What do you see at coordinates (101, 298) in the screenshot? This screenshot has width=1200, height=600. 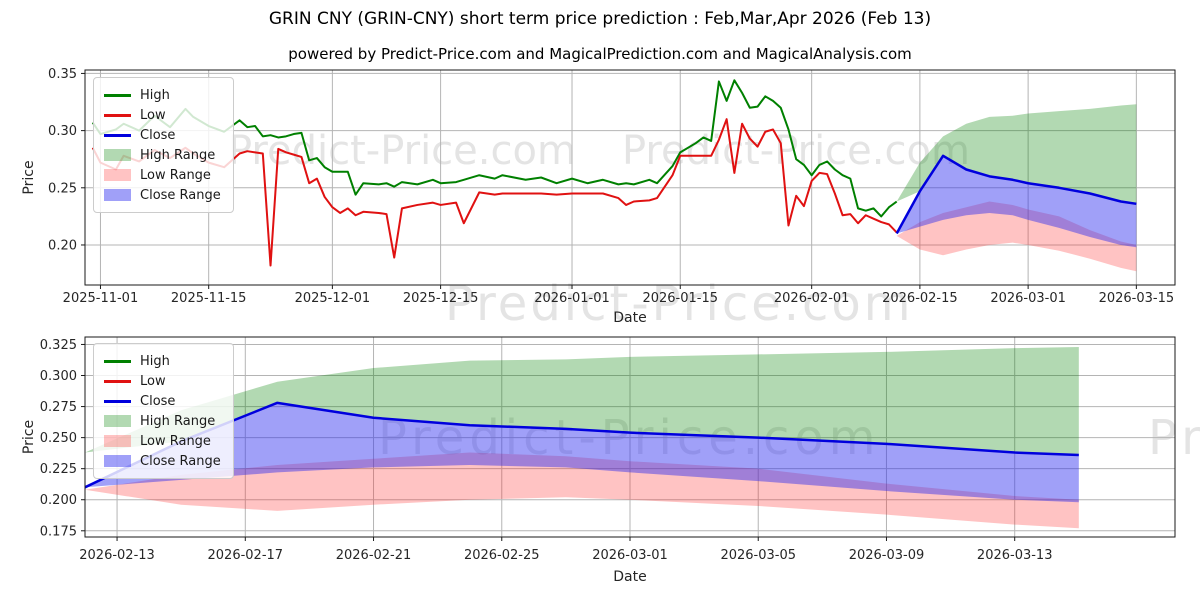 I see `chart-1-x-tick-label: 2025-11-01` at bounding box center [101, 298].